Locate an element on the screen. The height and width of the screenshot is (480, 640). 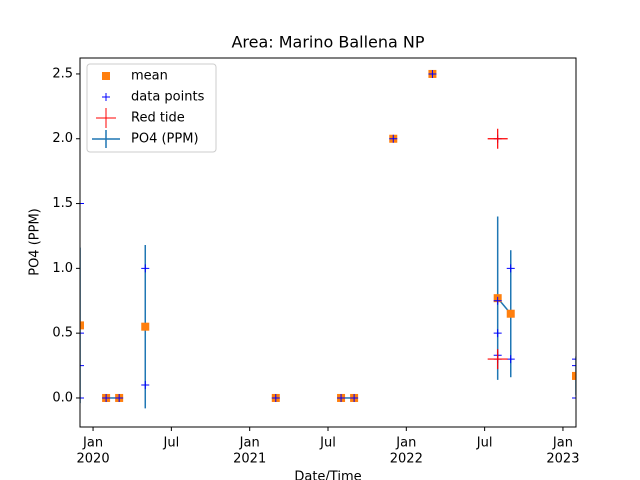
legend-label: mean is located at coordinates (149, 76).